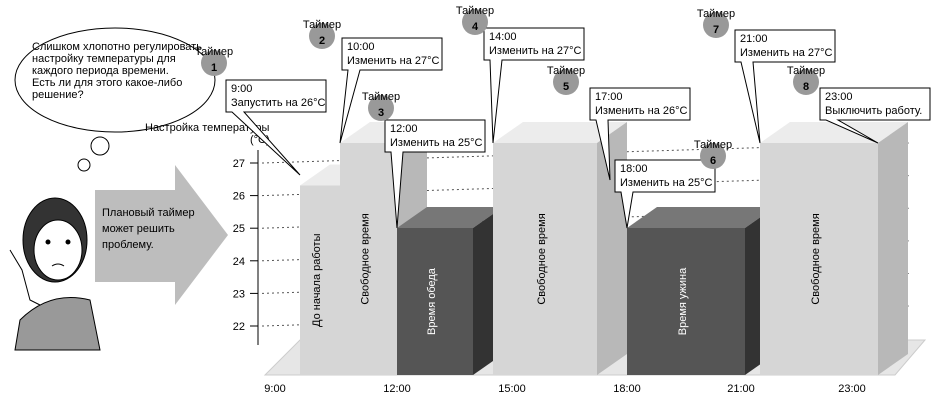 The height and width of the screenshot is (398, 932). Describe the element at coordinates (239, 294) in the screenshot. I see `y-tick-label: 23` at that location.